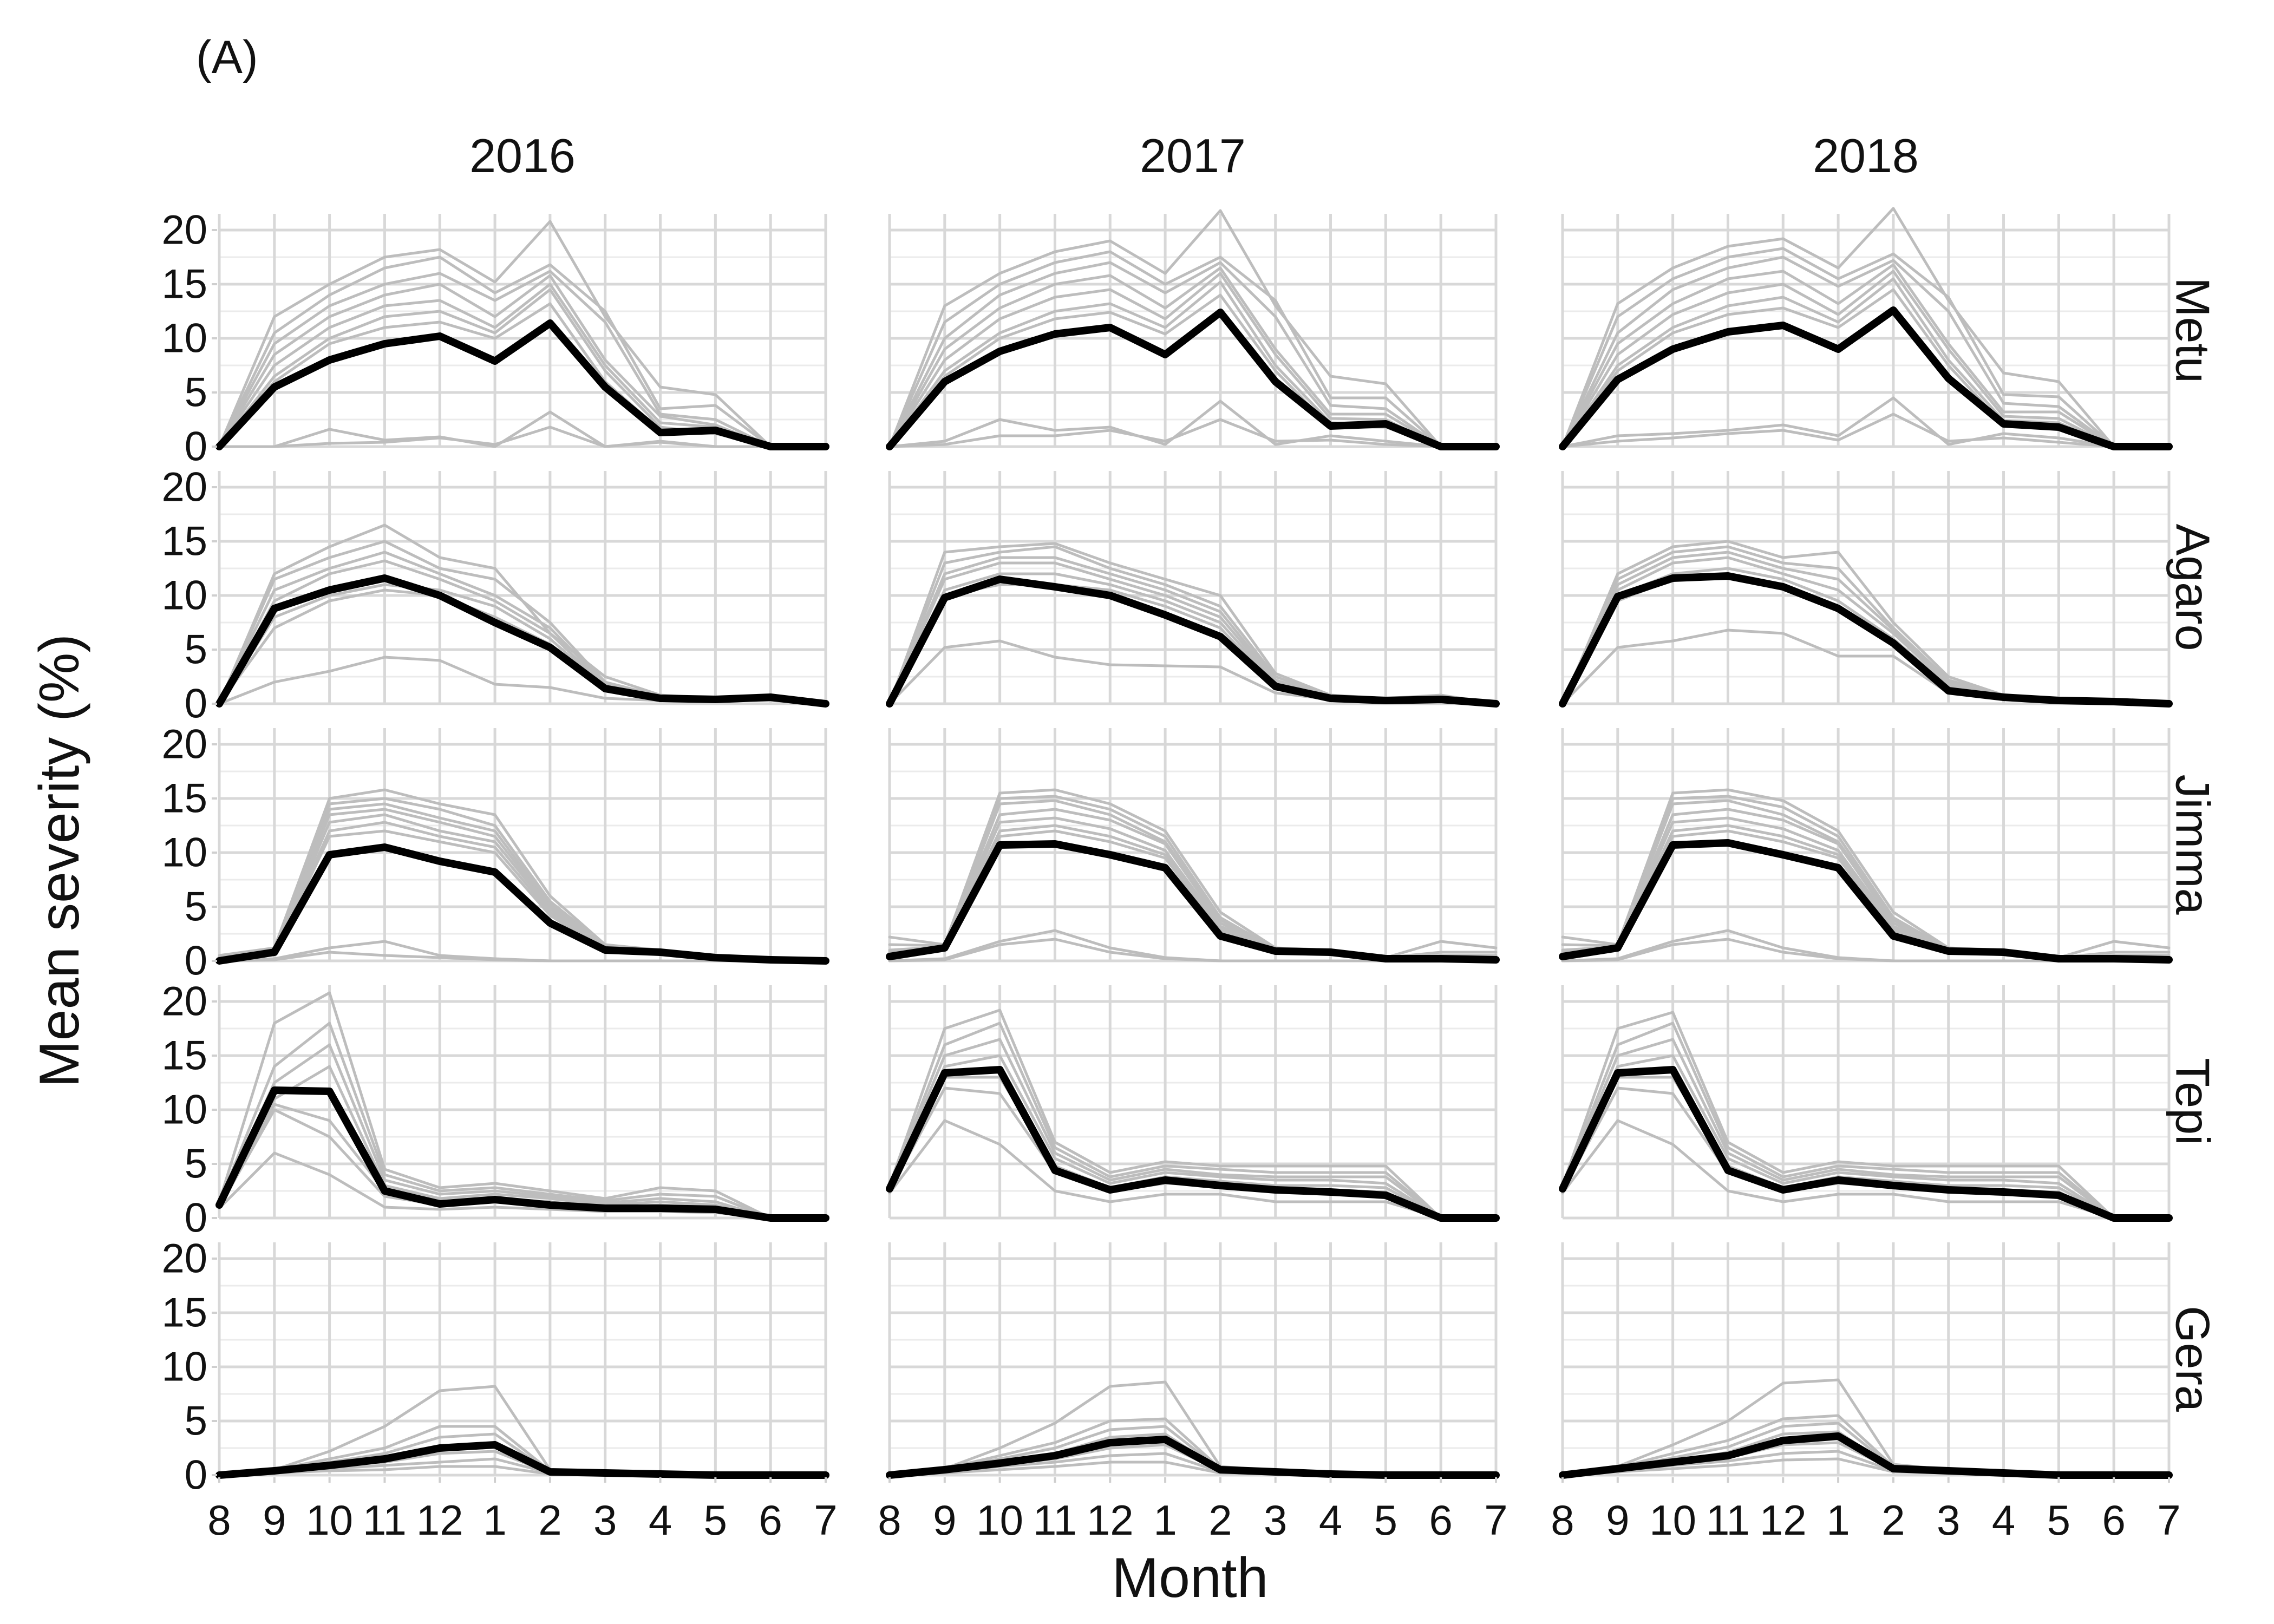  What do you see at coordinates (2193, 1359) in the screenshot?
I see `row-strip-label: Gera` at bounding box center [2193, 1359].